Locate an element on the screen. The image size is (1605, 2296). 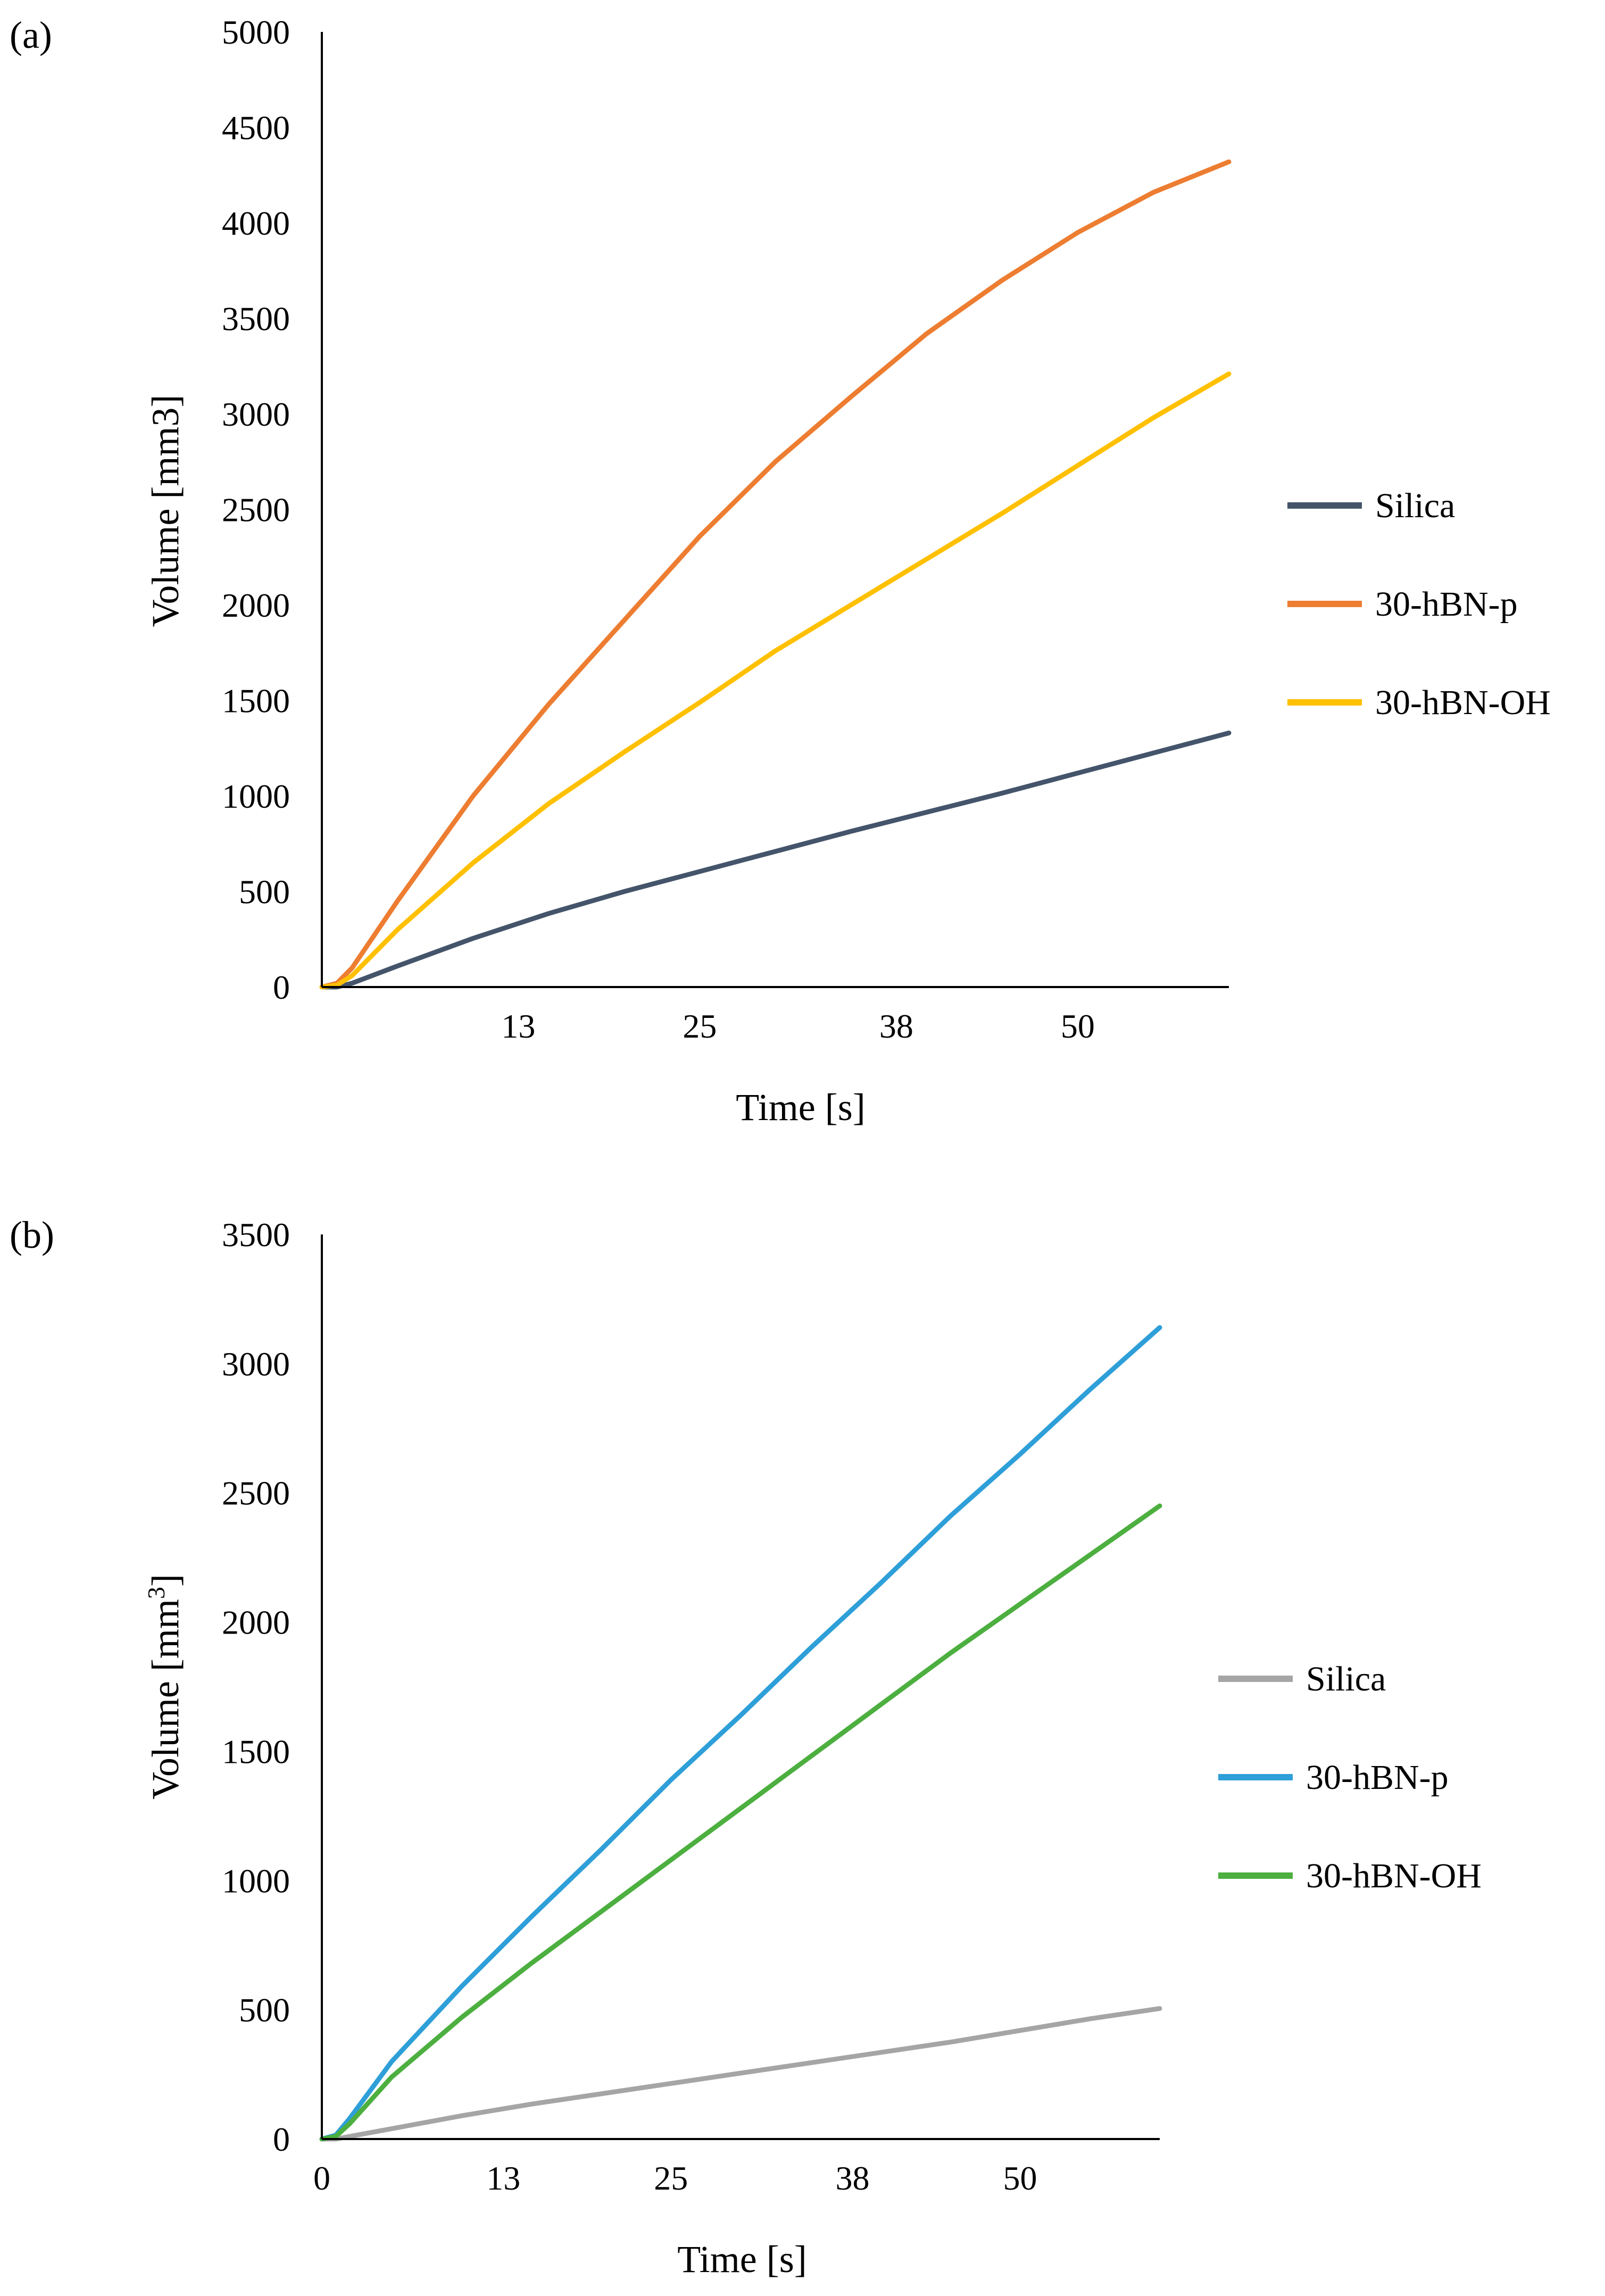
panel-a-y-tick-label: 3500 is located at coordinates (256, 319).